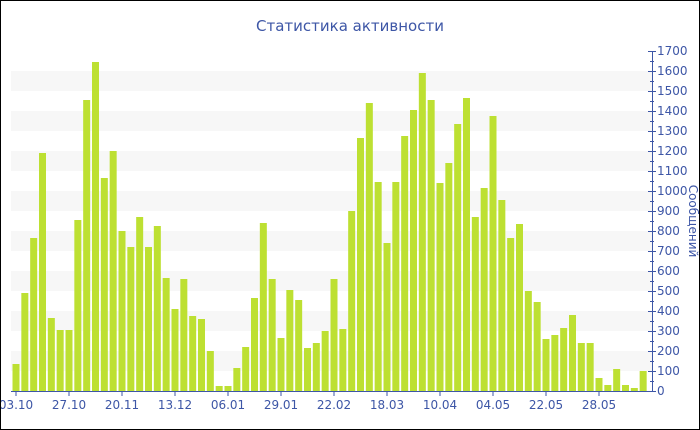  I want to click on y-axis-label: Сообщений, so click(692, 221).